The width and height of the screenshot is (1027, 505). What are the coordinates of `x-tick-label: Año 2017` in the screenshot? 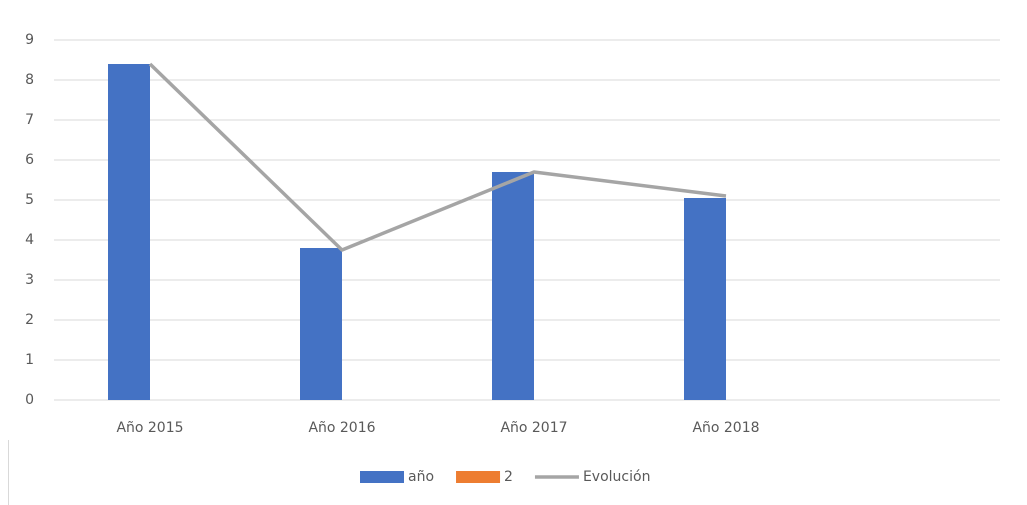 It's located at (533, 428).